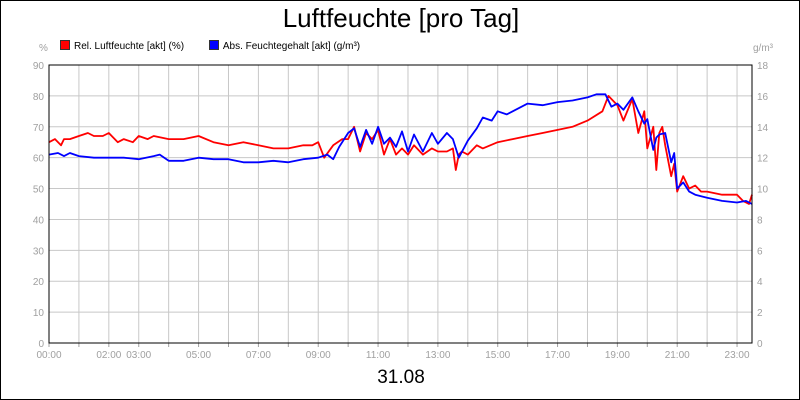 The height and width of the screenshot is (400, 800). I want to click on y-left-tick-label: 10, so click(39, 313).